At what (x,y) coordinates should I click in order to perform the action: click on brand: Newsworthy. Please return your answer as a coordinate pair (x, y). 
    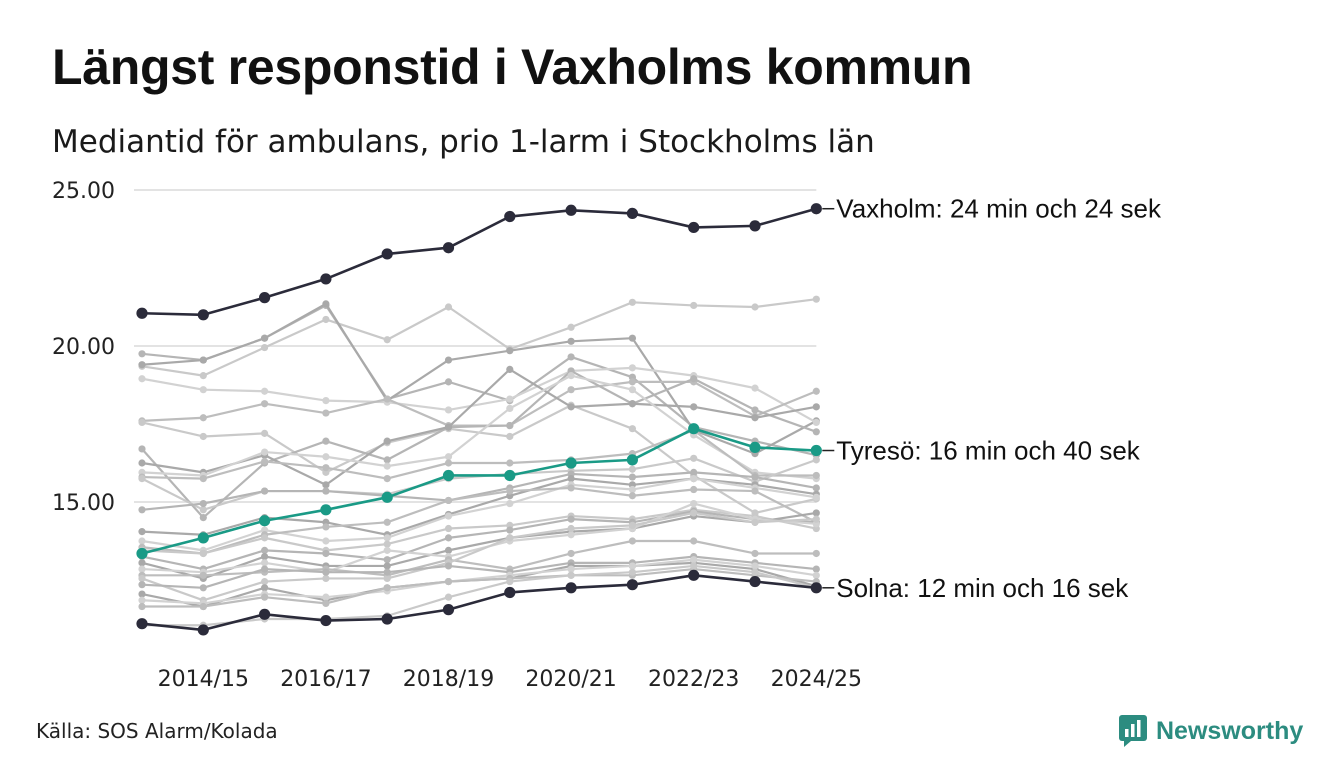
    Looking at the image, I should click on (1210, 731).